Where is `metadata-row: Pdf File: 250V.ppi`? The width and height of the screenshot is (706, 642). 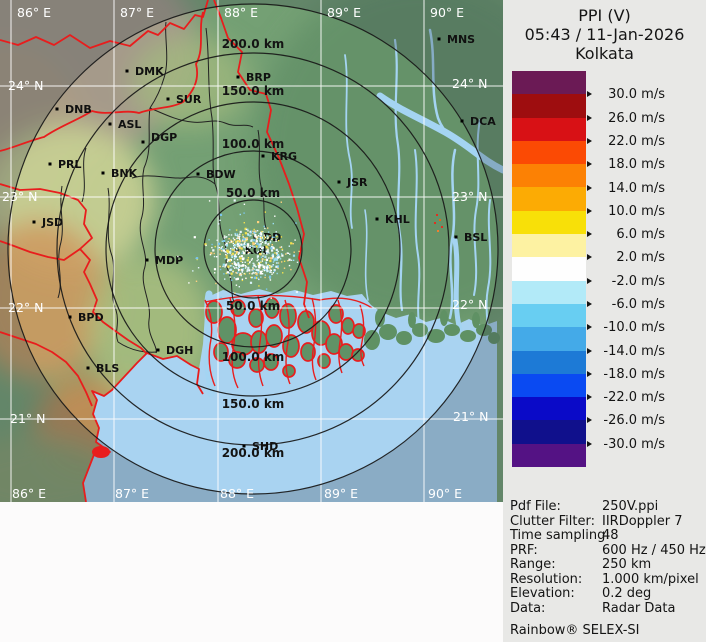
metadata-row: Pdf File: 250V.ppi is located at coordinates (584, 506).